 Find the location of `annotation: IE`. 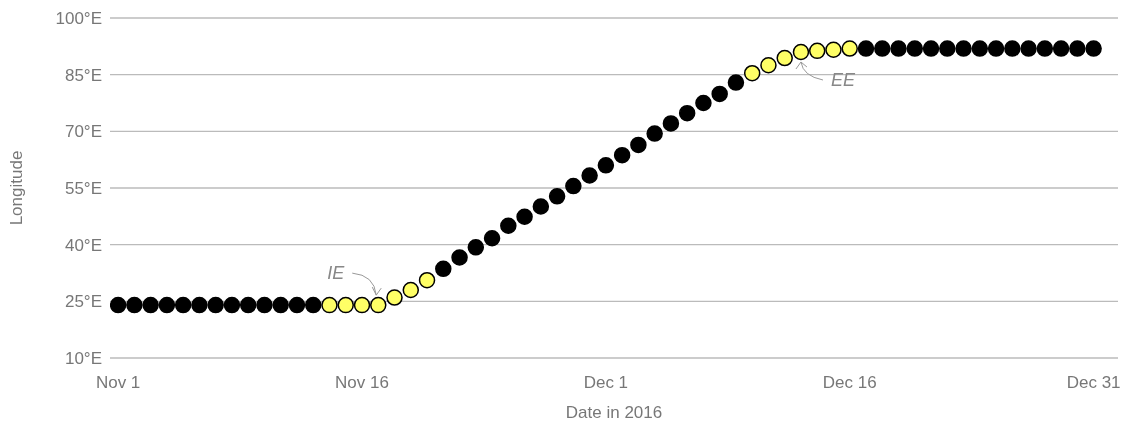

annotation: IE is located at coordinates (336, 273).